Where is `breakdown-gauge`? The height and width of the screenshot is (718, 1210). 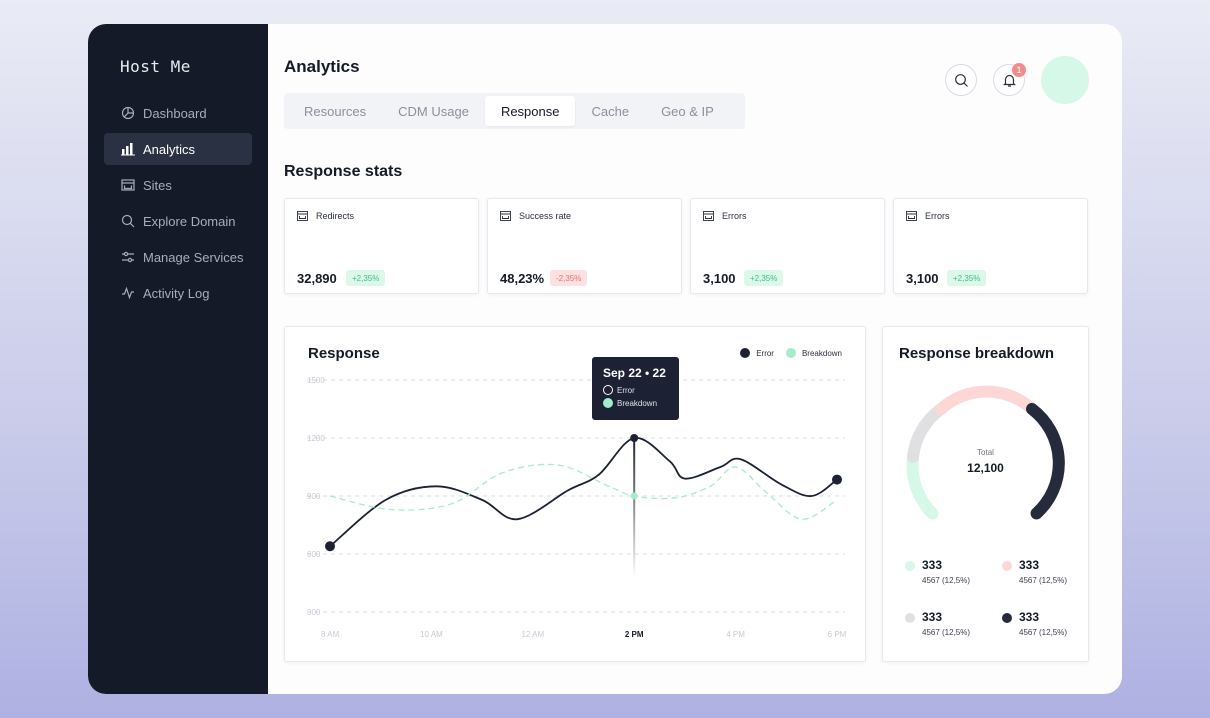
breakdown-gauge is located at coordinates (986, 457).